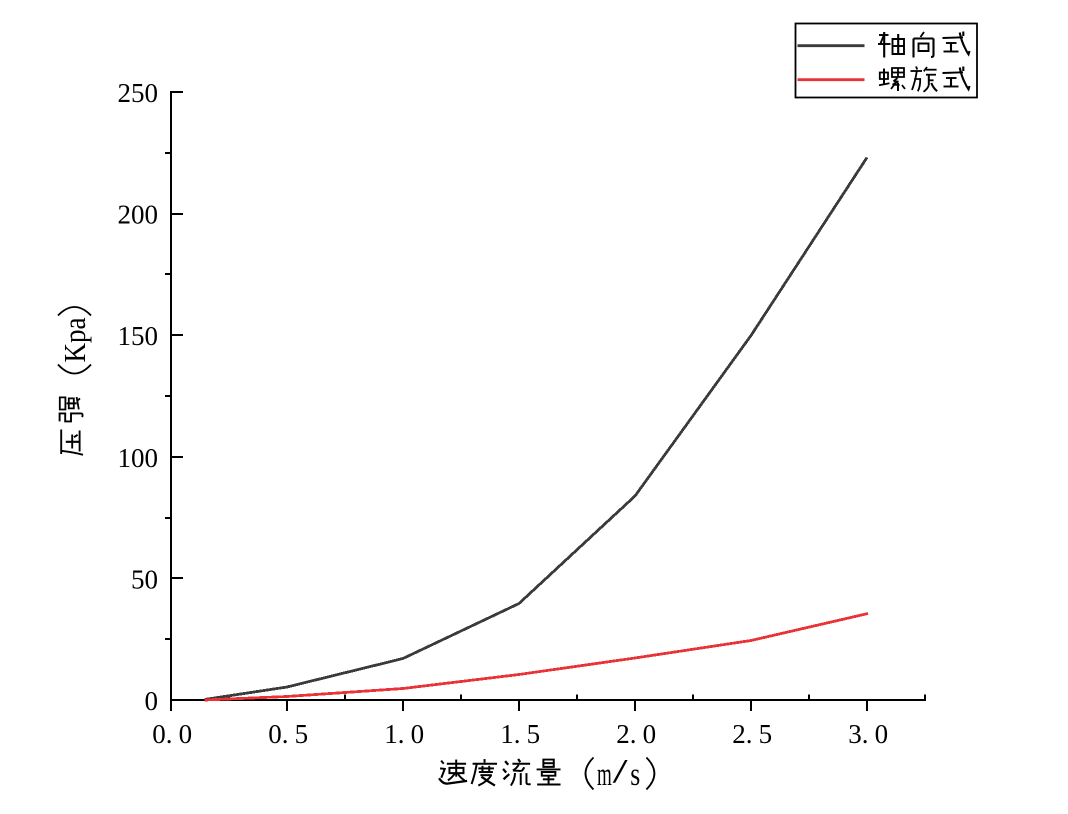 The image size is (1068, 814). I want to click on svg-text:1.0: 1. 0, so click(404, 734).